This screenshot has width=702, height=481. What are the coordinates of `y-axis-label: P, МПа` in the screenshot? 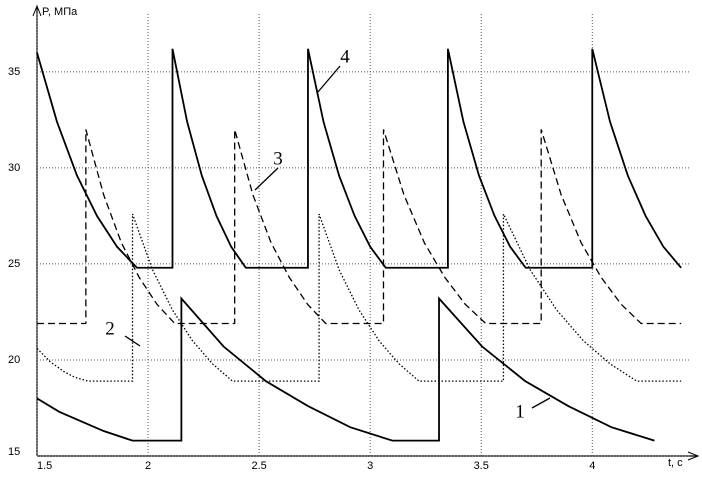 It's located at (60, 12).